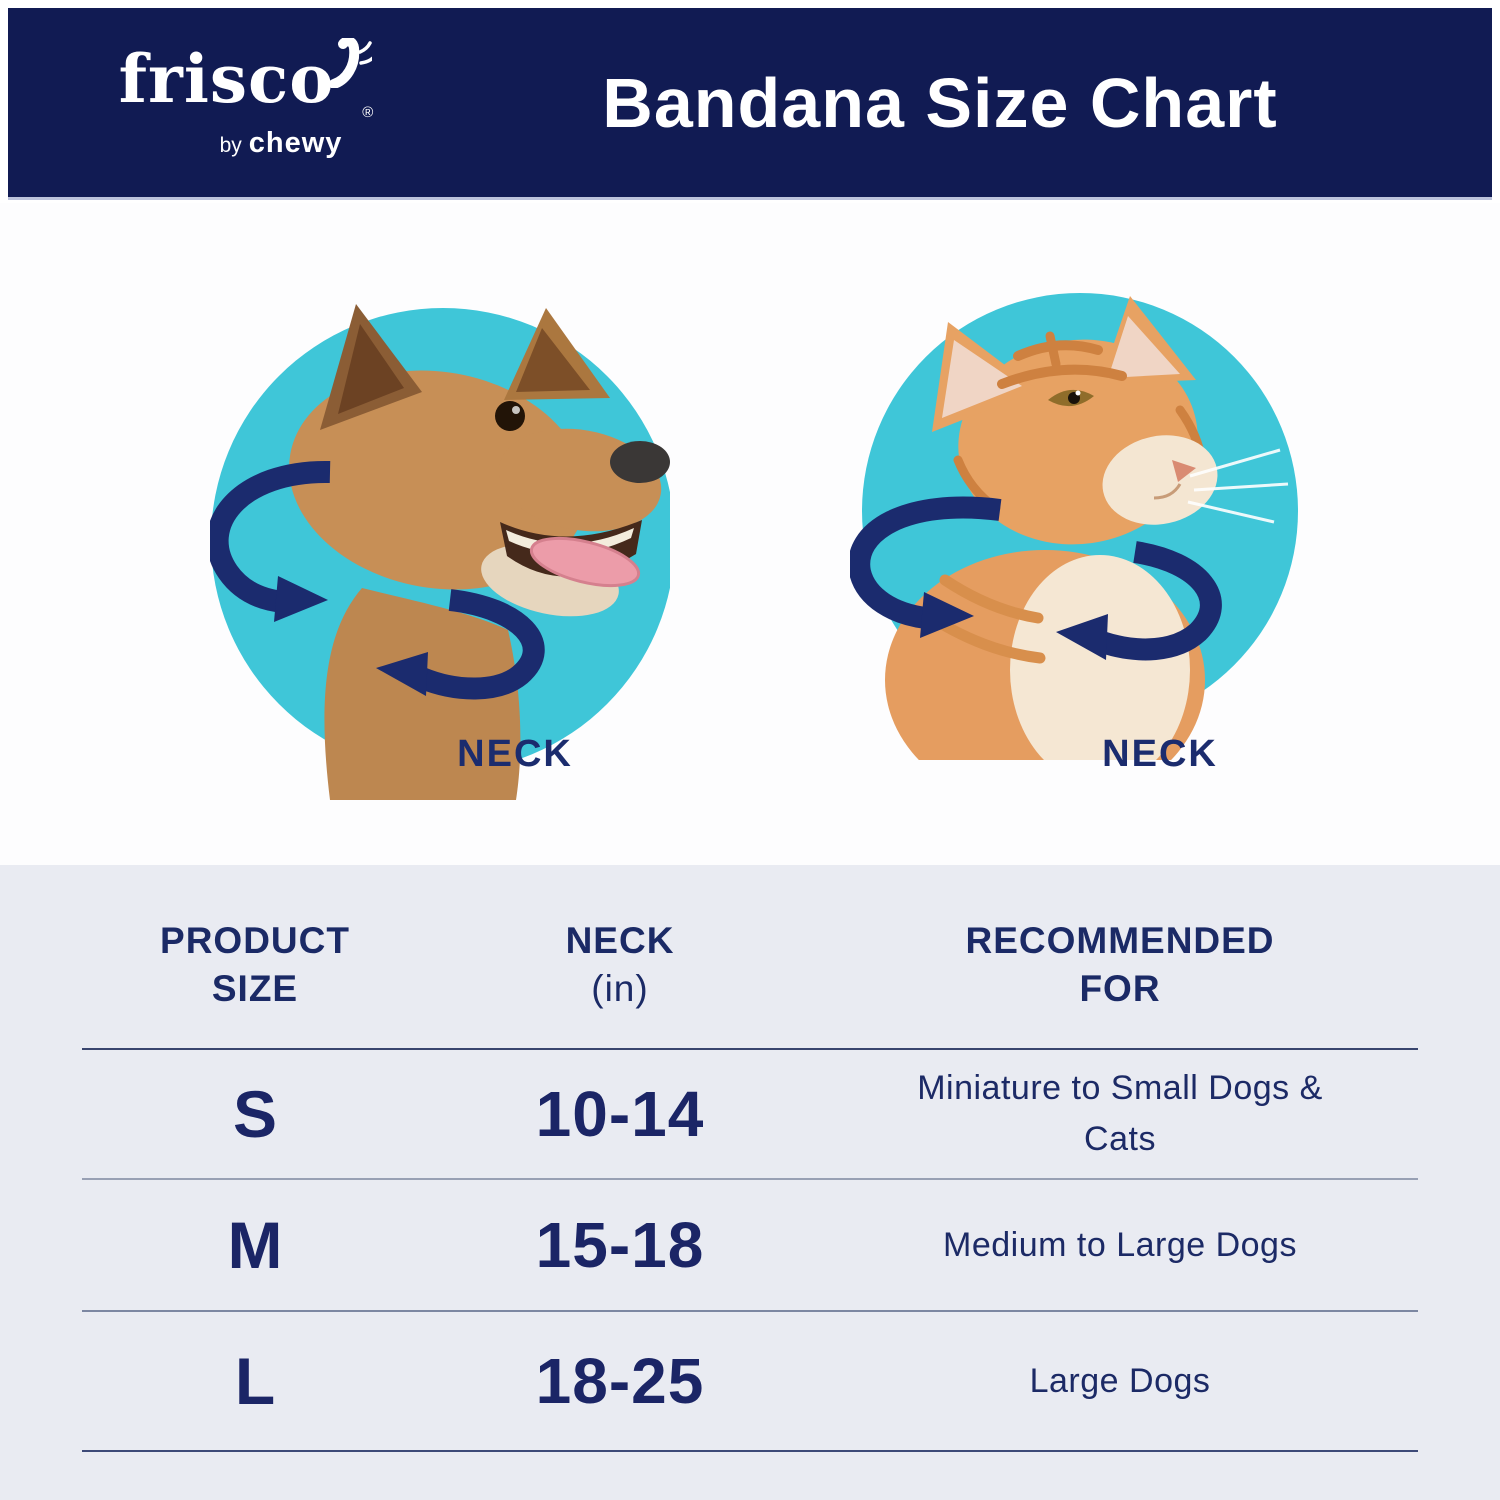 The image size is (1500, 1500). I want to click on registered-trademark: ®, so click(368, 112).